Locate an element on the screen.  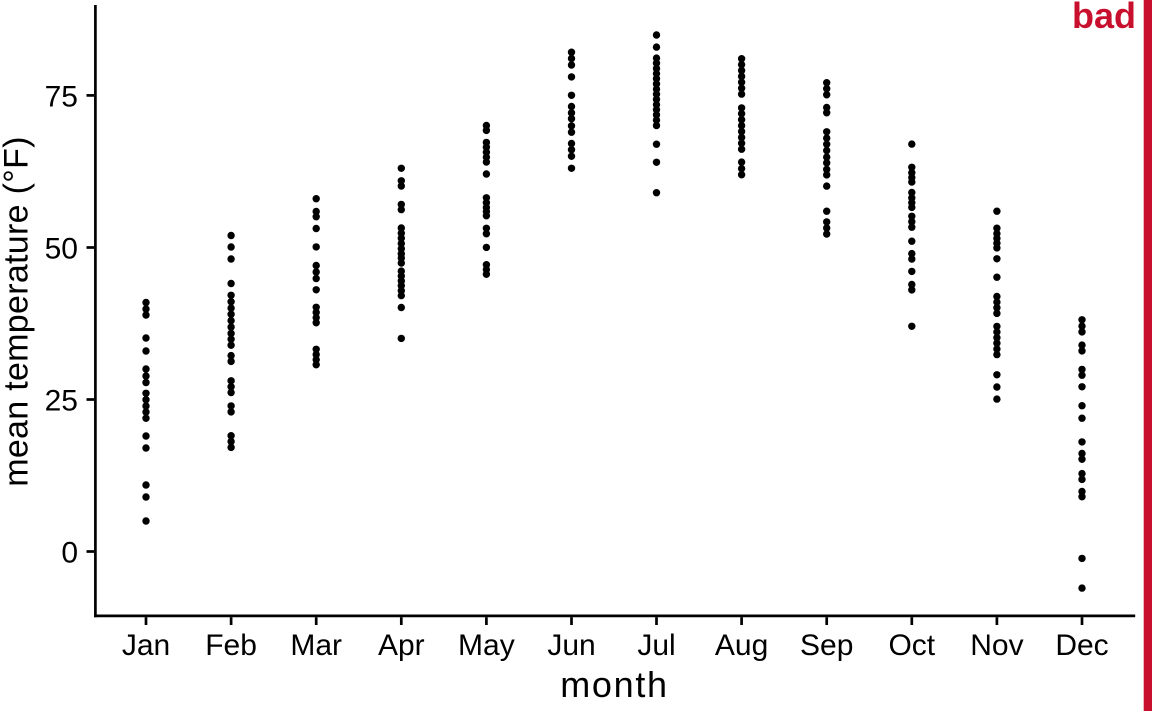
svg-text: Nov is located at coordinates (996, 645).